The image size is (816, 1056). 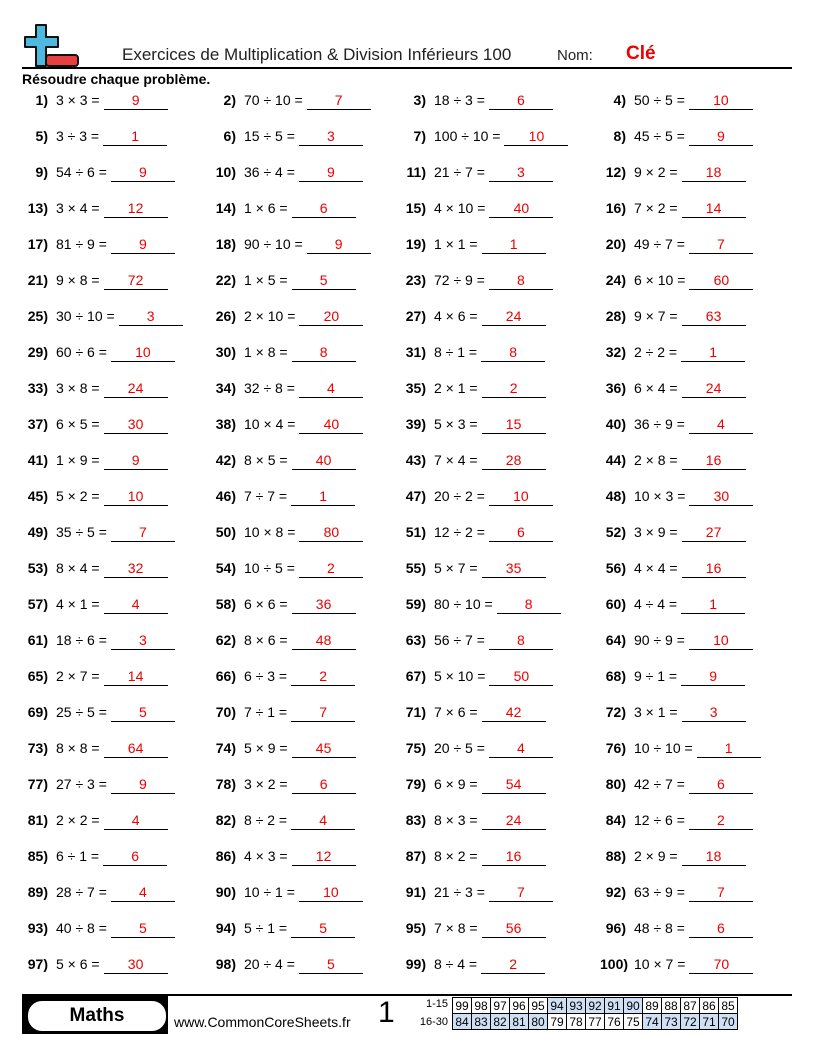 What do you see at coordinates (135, 568) in the screenshot?
I see `answer-blank: 32` at bounding box center [135, 568].